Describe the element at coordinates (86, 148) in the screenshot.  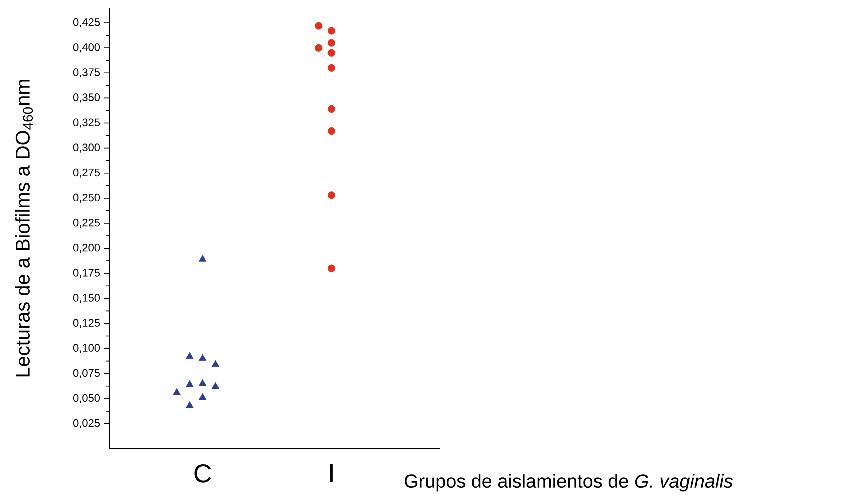
I see `y-tick-label: 0,300` at that location.